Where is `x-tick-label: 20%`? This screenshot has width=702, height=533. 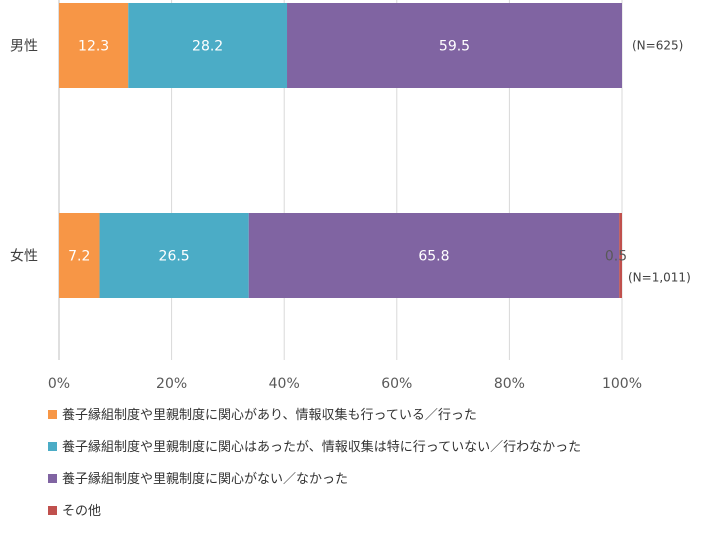
x-tick-label: 20% is located at coordinates (171, 384).